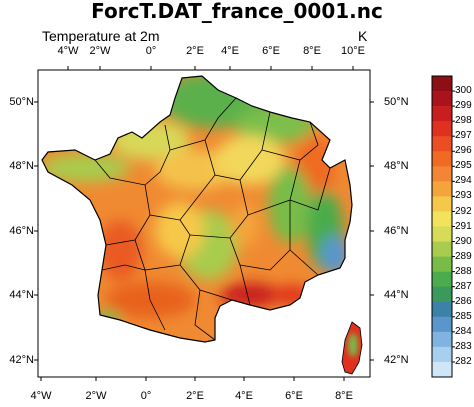 The image size is (474, 407). I want to click on lon-label-top: 4°E, so click(230, 51).